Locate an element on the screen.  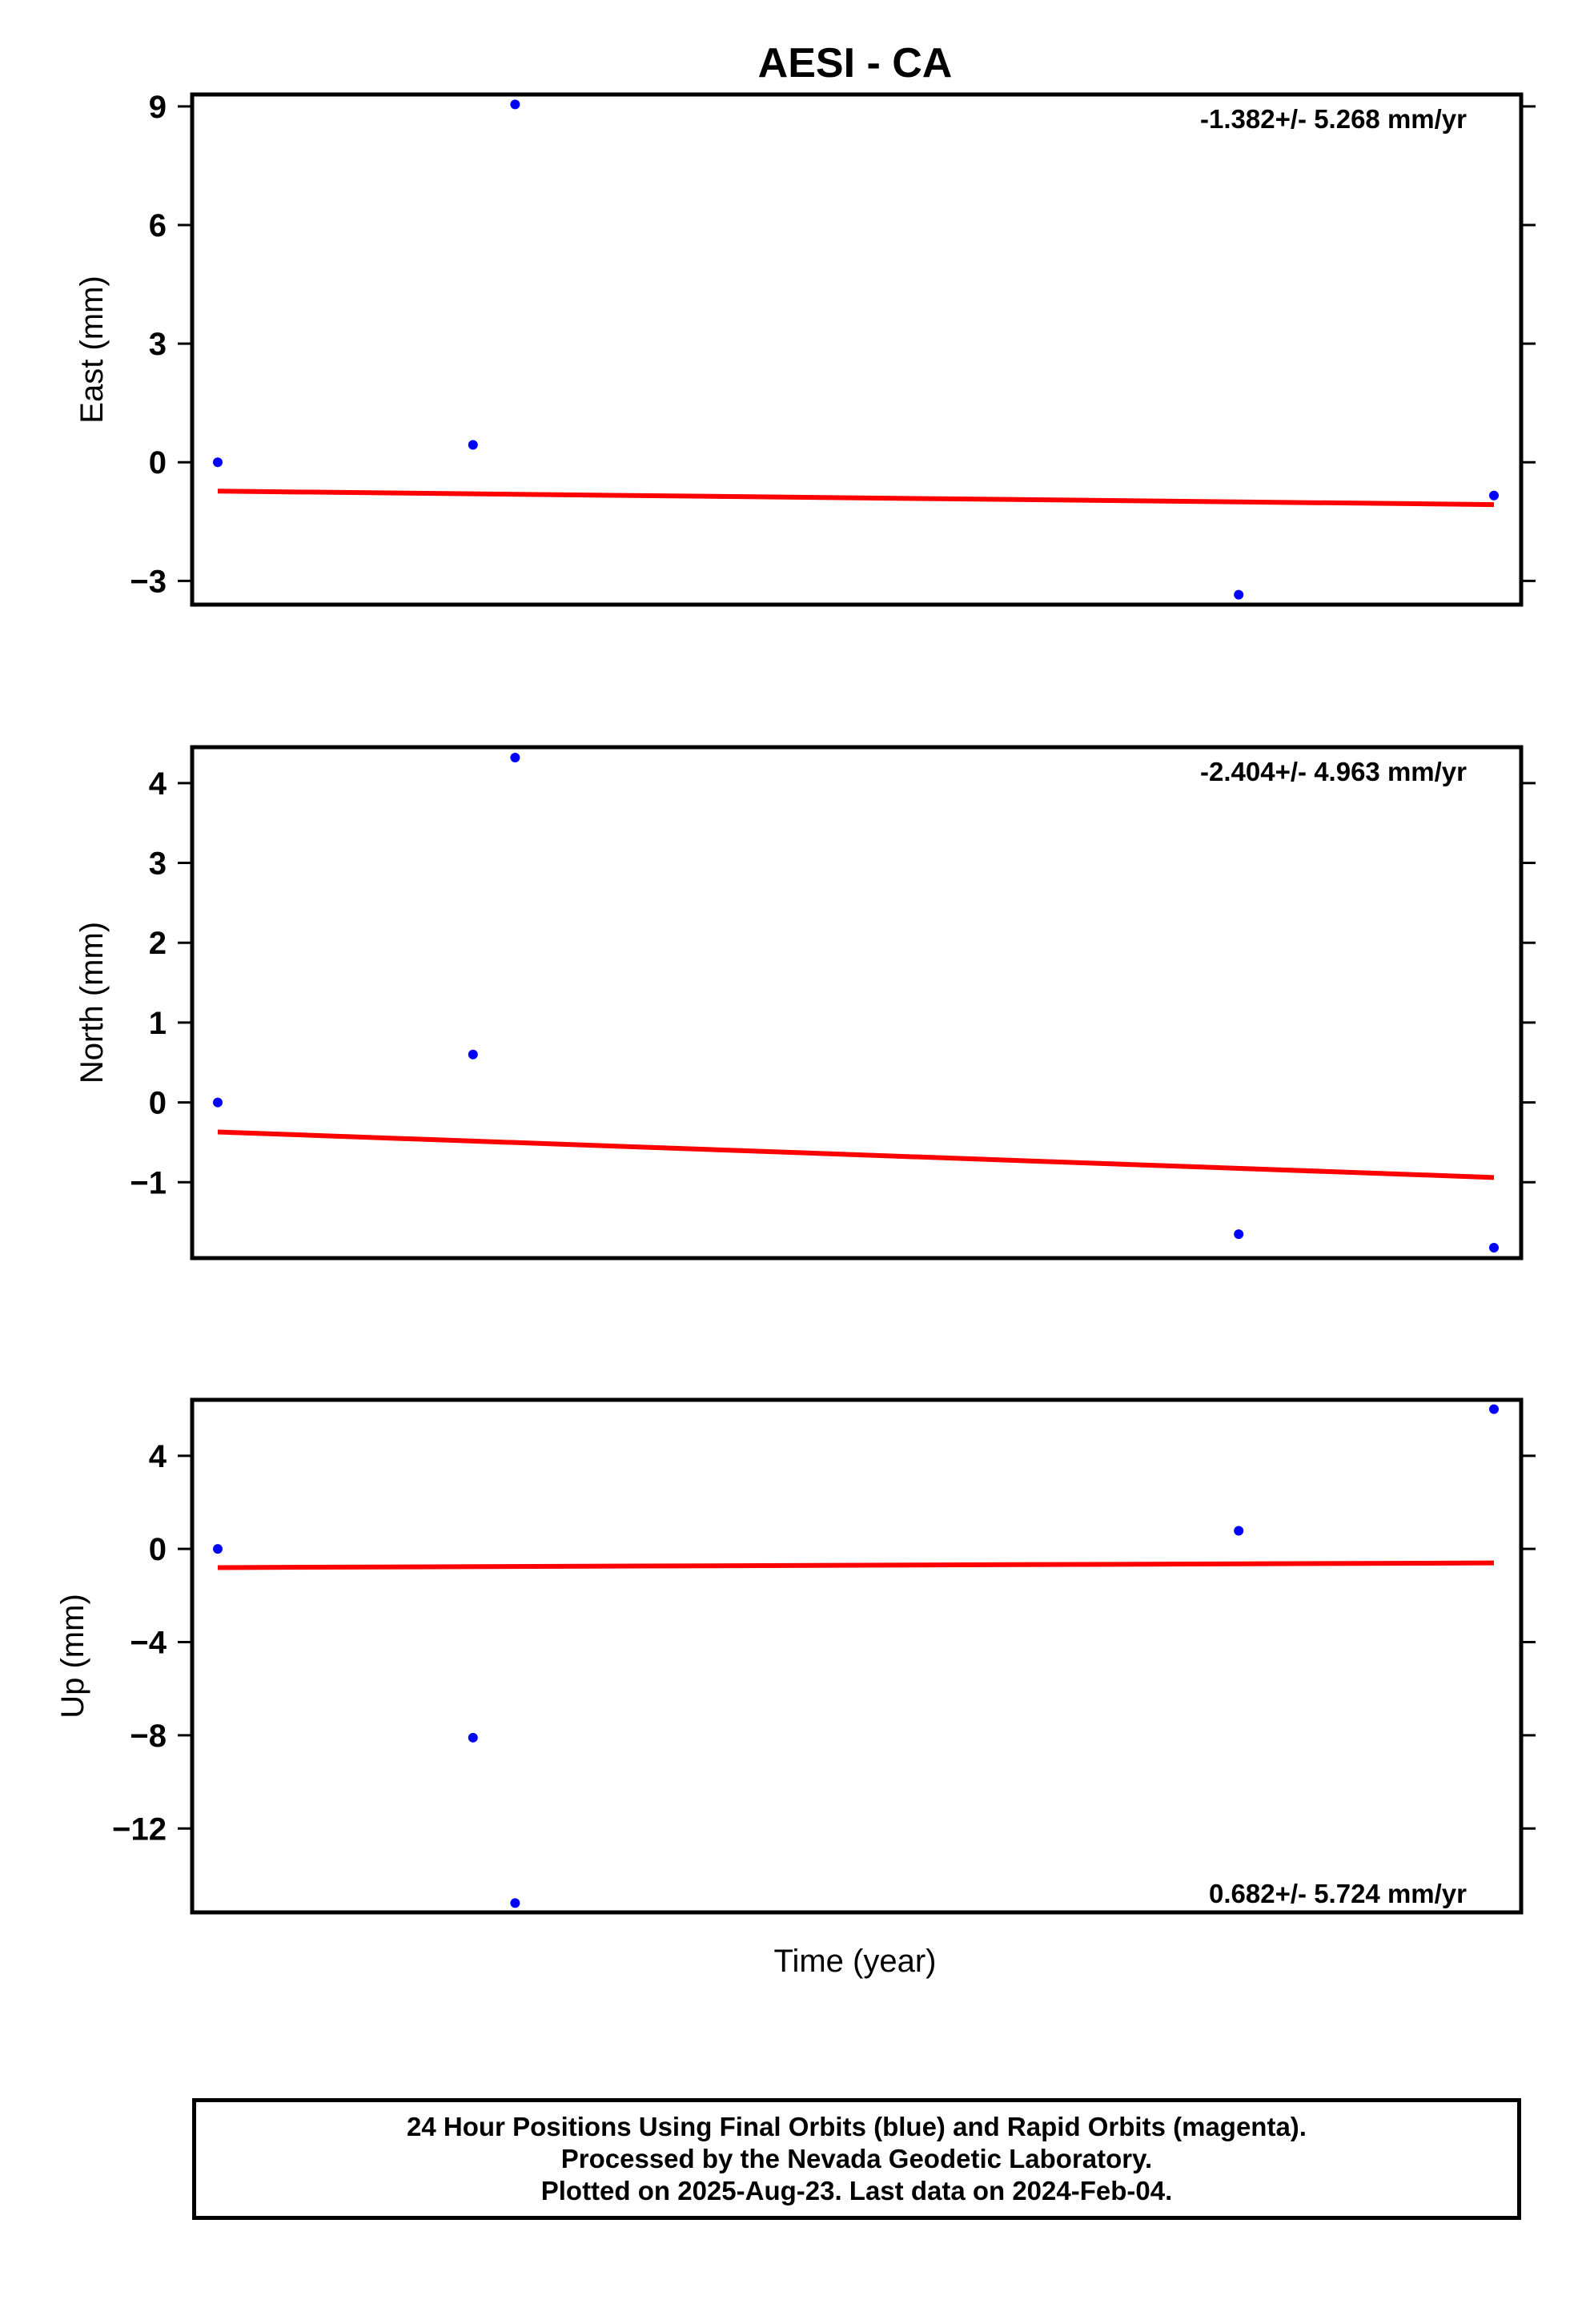
up-ytick-label: 4 is located at coordinates (158, 1456).